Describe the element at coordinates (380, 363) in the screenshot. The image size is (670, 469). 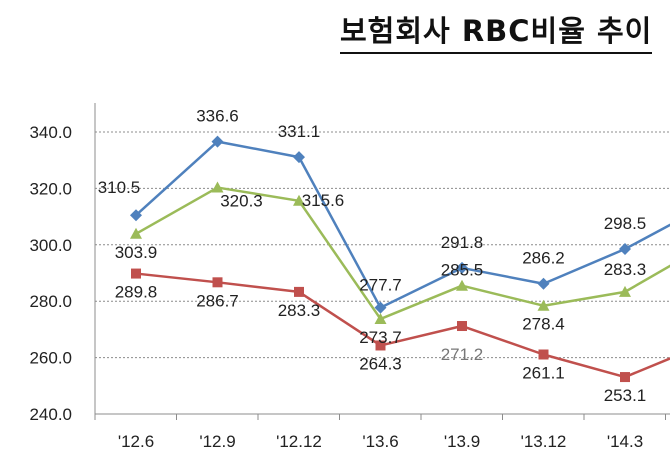
I see `data-label: 264.3` at that location.